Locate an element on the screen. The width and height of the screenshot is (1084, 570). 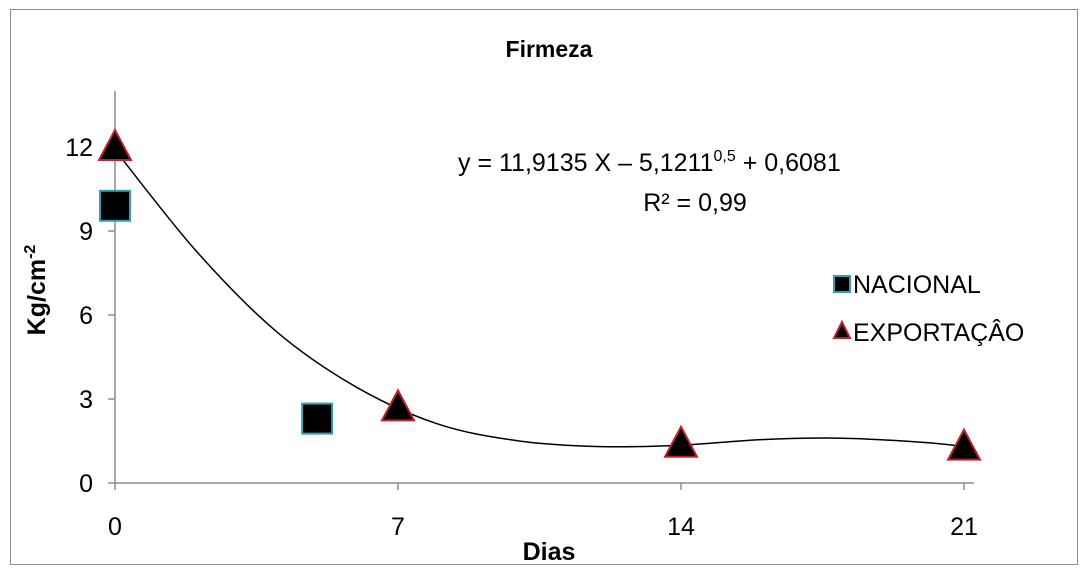
equation-annotation: y = 11,9135 X – 5,12110,5 + 0,6081 is located at coordinates (649, 162).